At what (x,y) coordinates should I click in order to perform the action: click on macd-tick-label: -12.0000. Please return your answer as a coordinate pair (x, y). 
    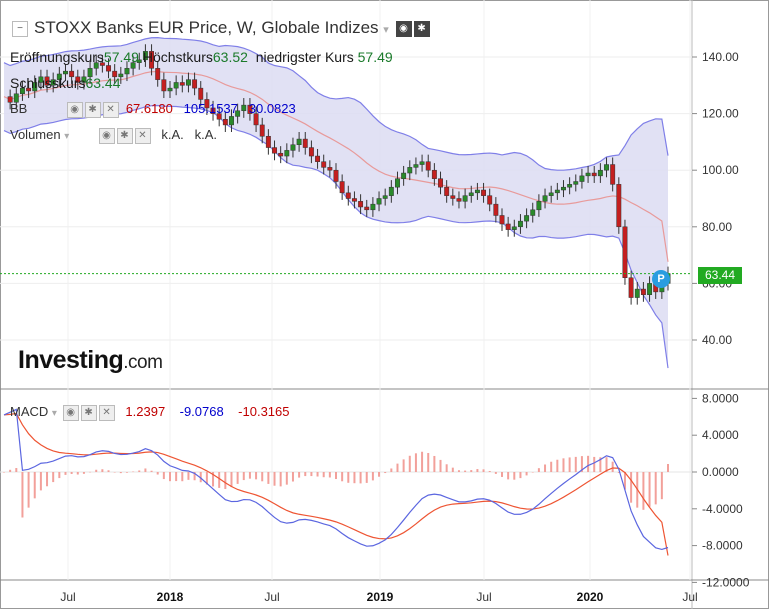
    Looking at the image, I should click on (726, 582).